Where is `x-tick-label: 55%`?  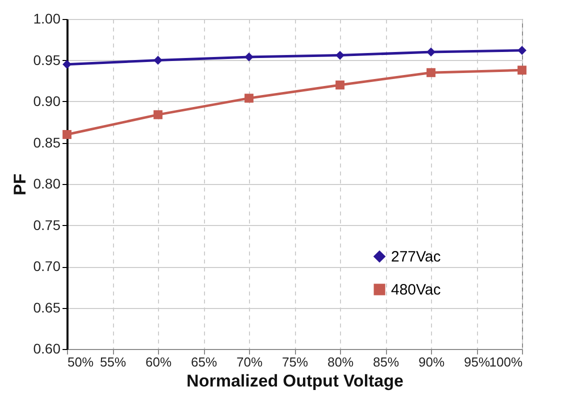
x-tick-label: 55% is located at coordinates (113, 362).